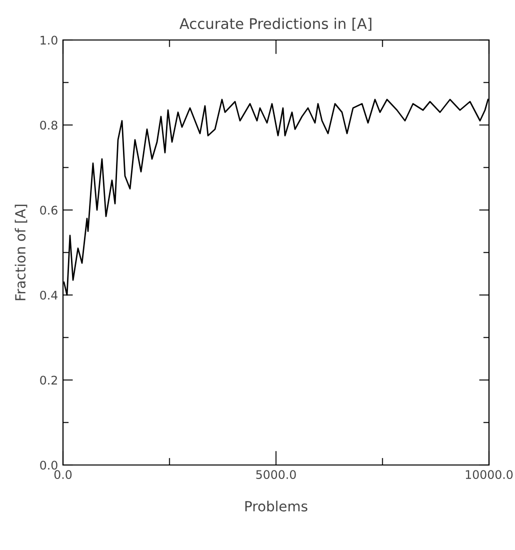  Describe the element at coordinates (63, 474) in the screenshot. I see `x-tick-label: 0.0` at that location.